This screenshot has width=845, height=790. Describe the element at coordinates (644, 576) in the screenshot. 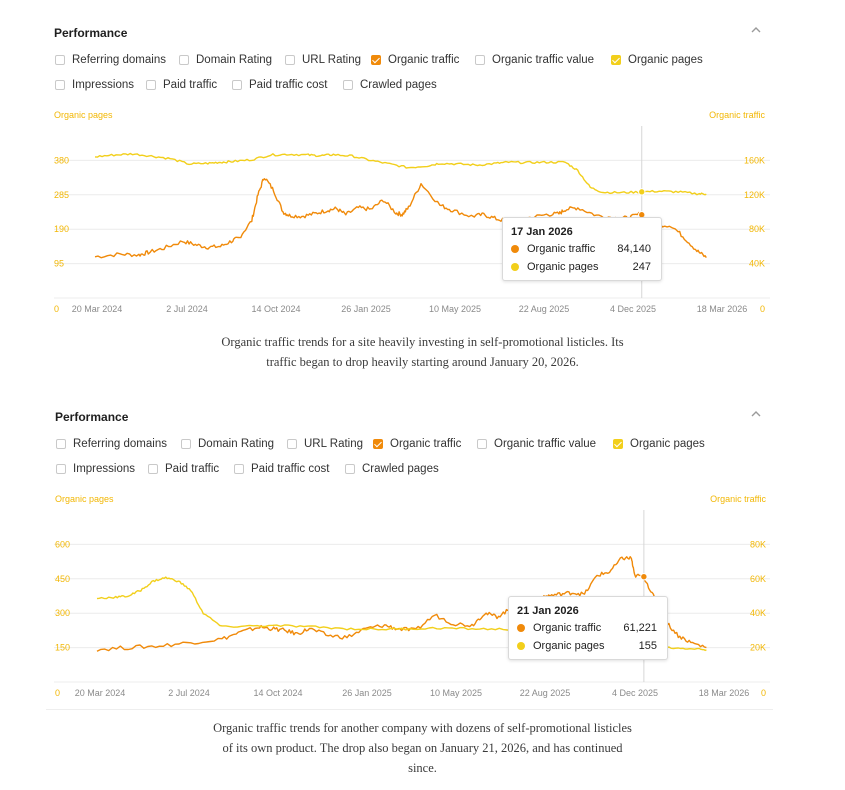

I see `hover-point-organic-traffic` at that location.